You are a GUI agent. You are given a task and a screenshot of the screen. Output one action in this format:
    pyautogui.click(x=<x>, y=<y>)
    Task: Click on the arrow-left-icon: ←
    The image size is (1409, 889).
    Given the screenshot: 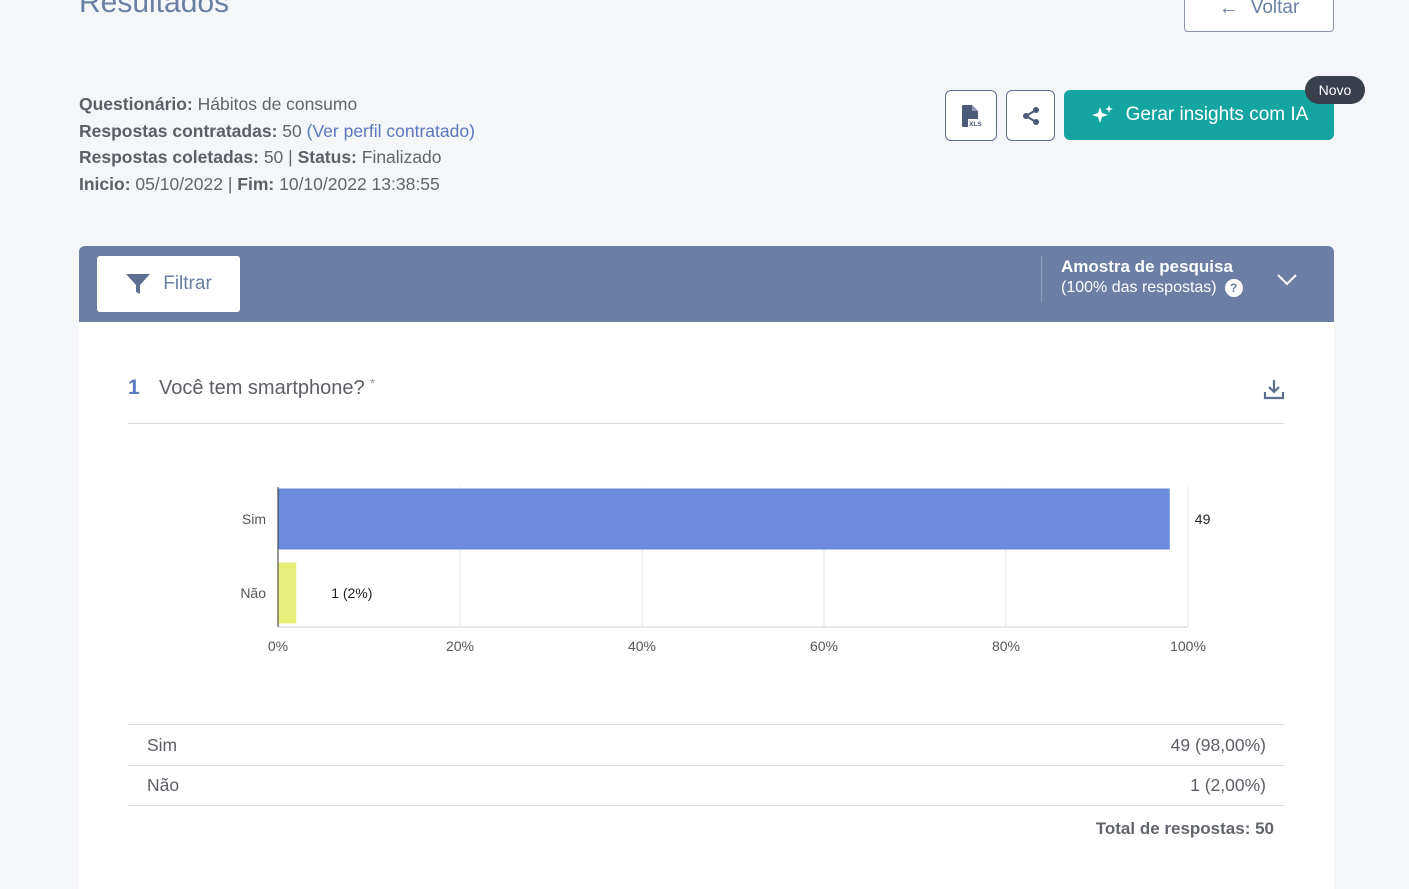 What is the action you would take?
    pyautogui.click(x=1228, y=9)
    